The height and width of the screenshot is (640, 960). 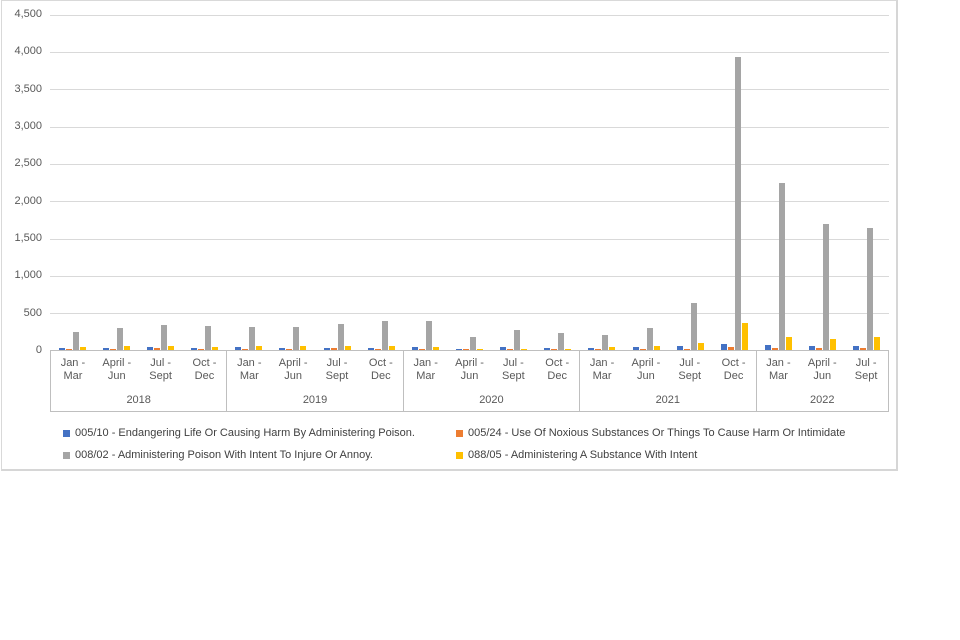 What do you see at coordinates (138, 400) in the screenshot?
I see `x-year-label: 2018` at bounding box center [138, 400].